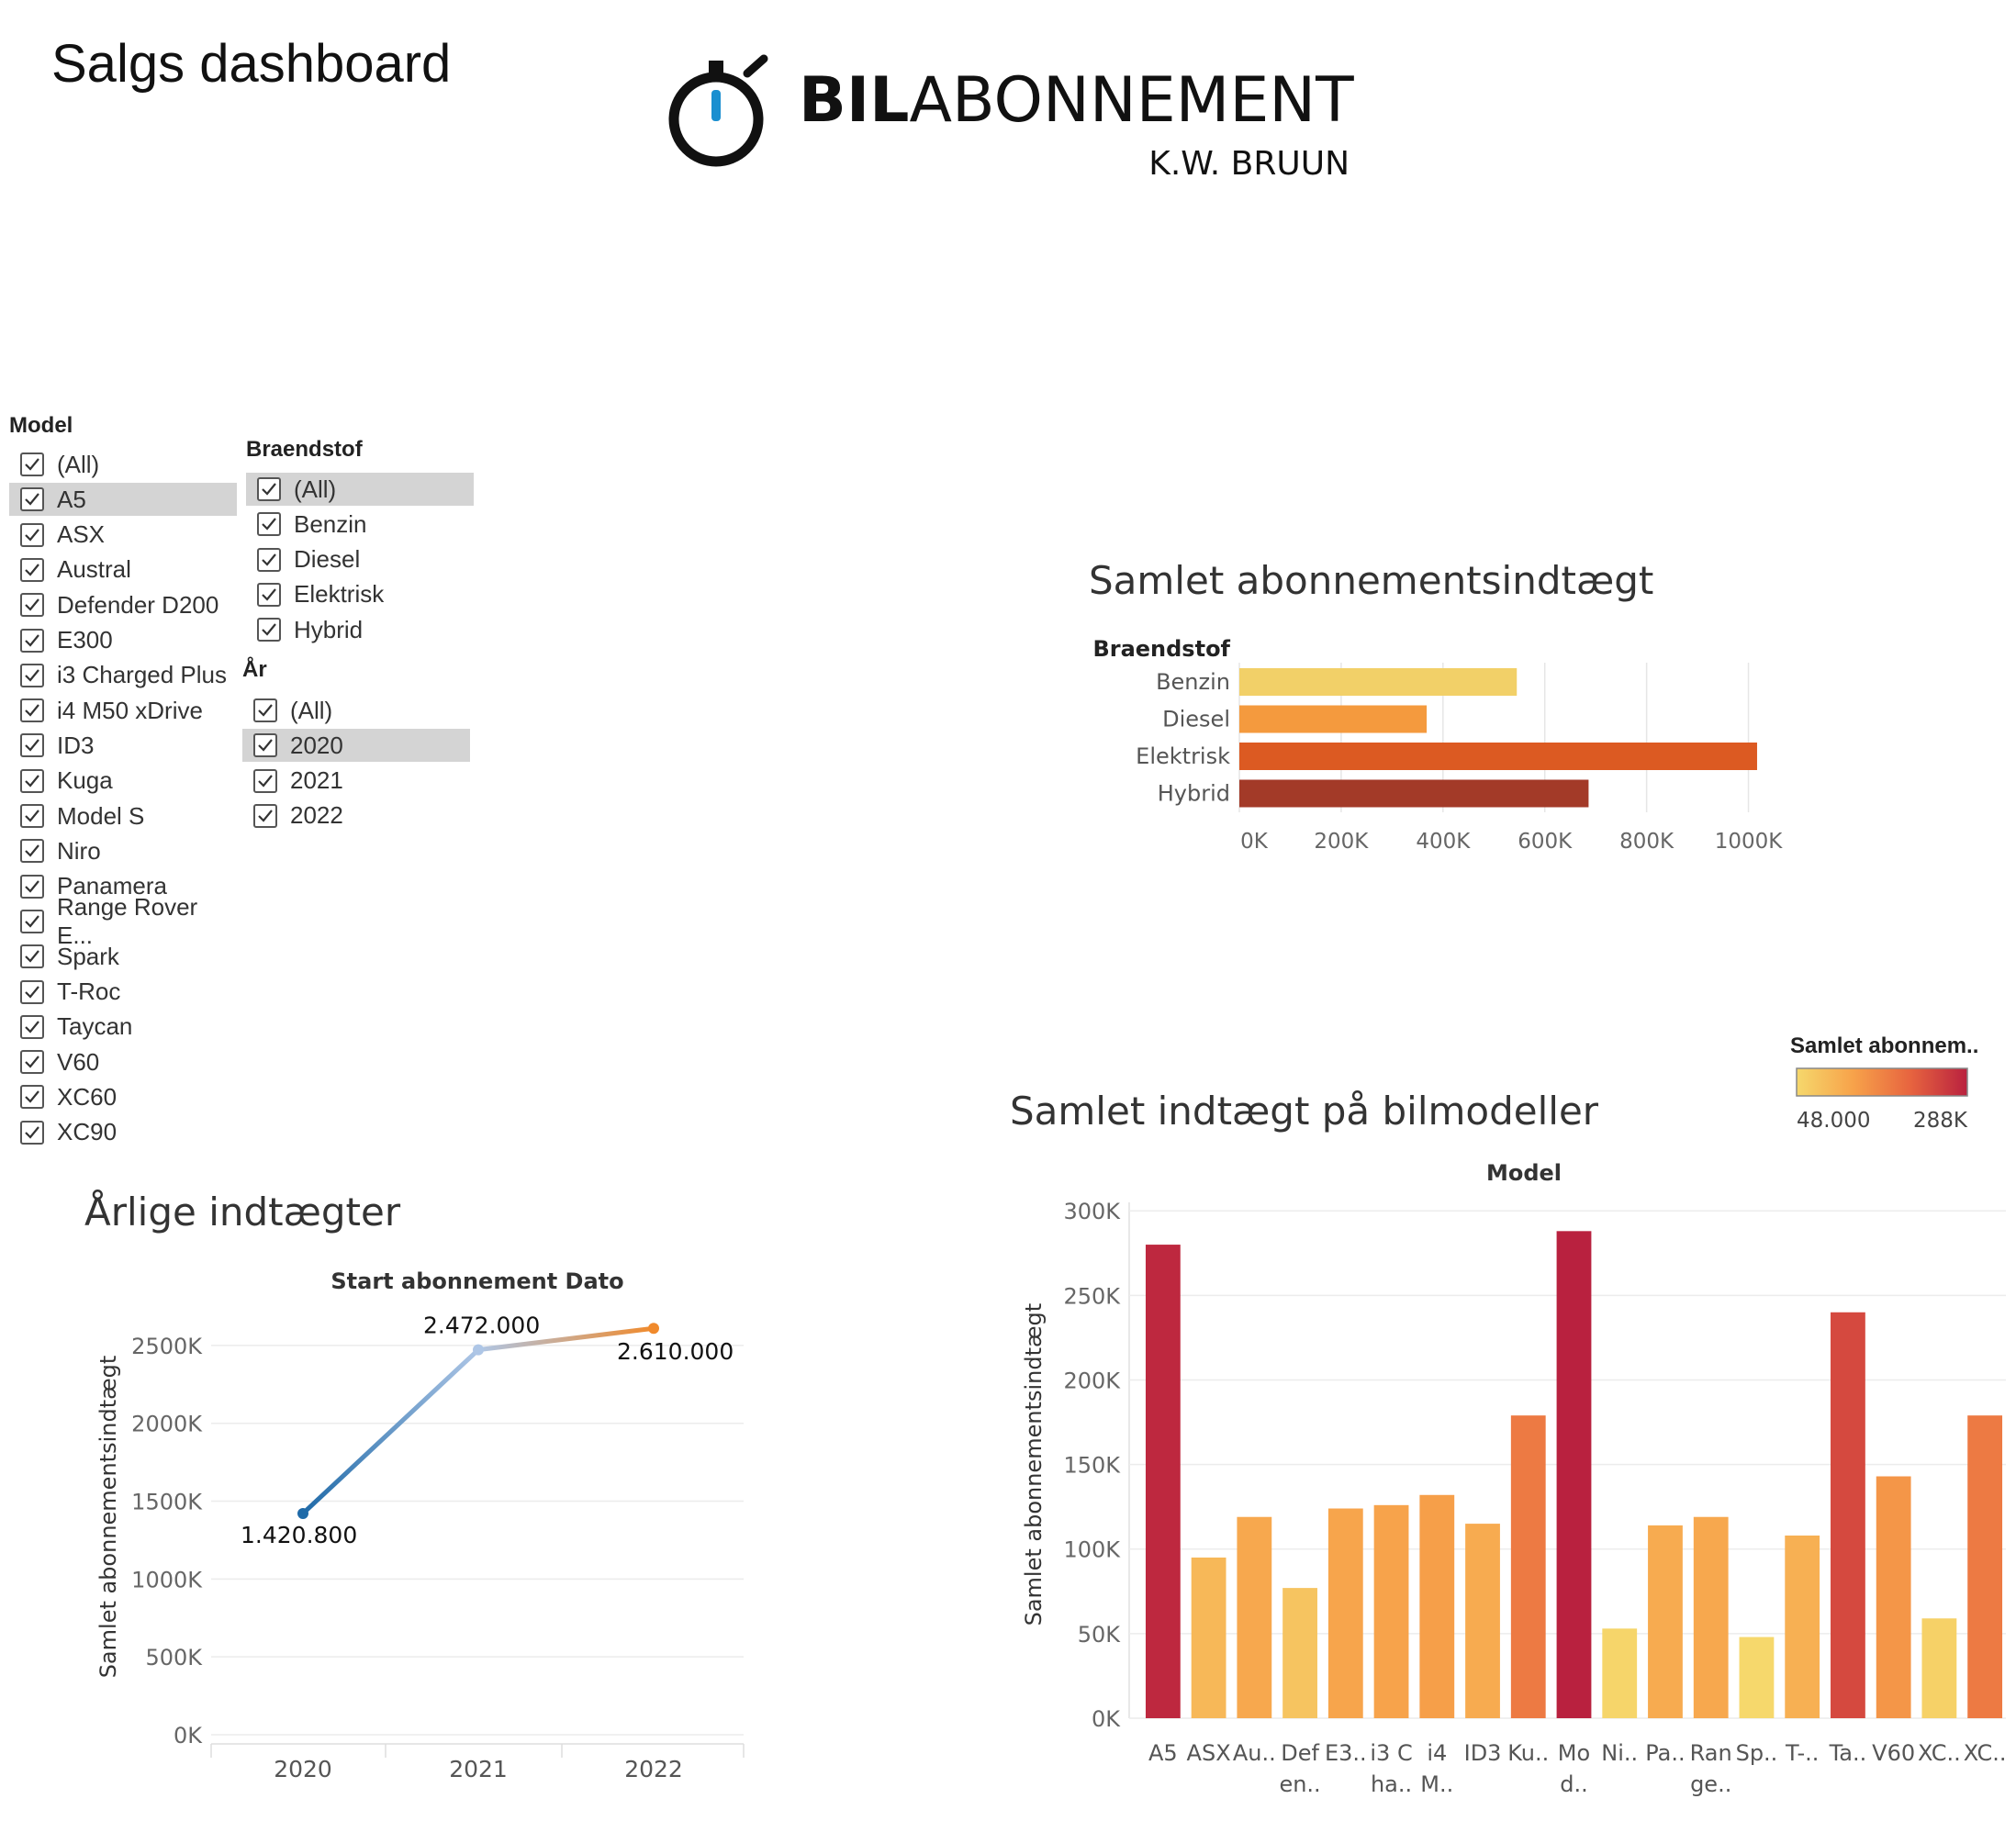 This screenshot has height=1821, width=2016. I want to click on braendstof-filter-label: Hybrid, so click(329, 629).